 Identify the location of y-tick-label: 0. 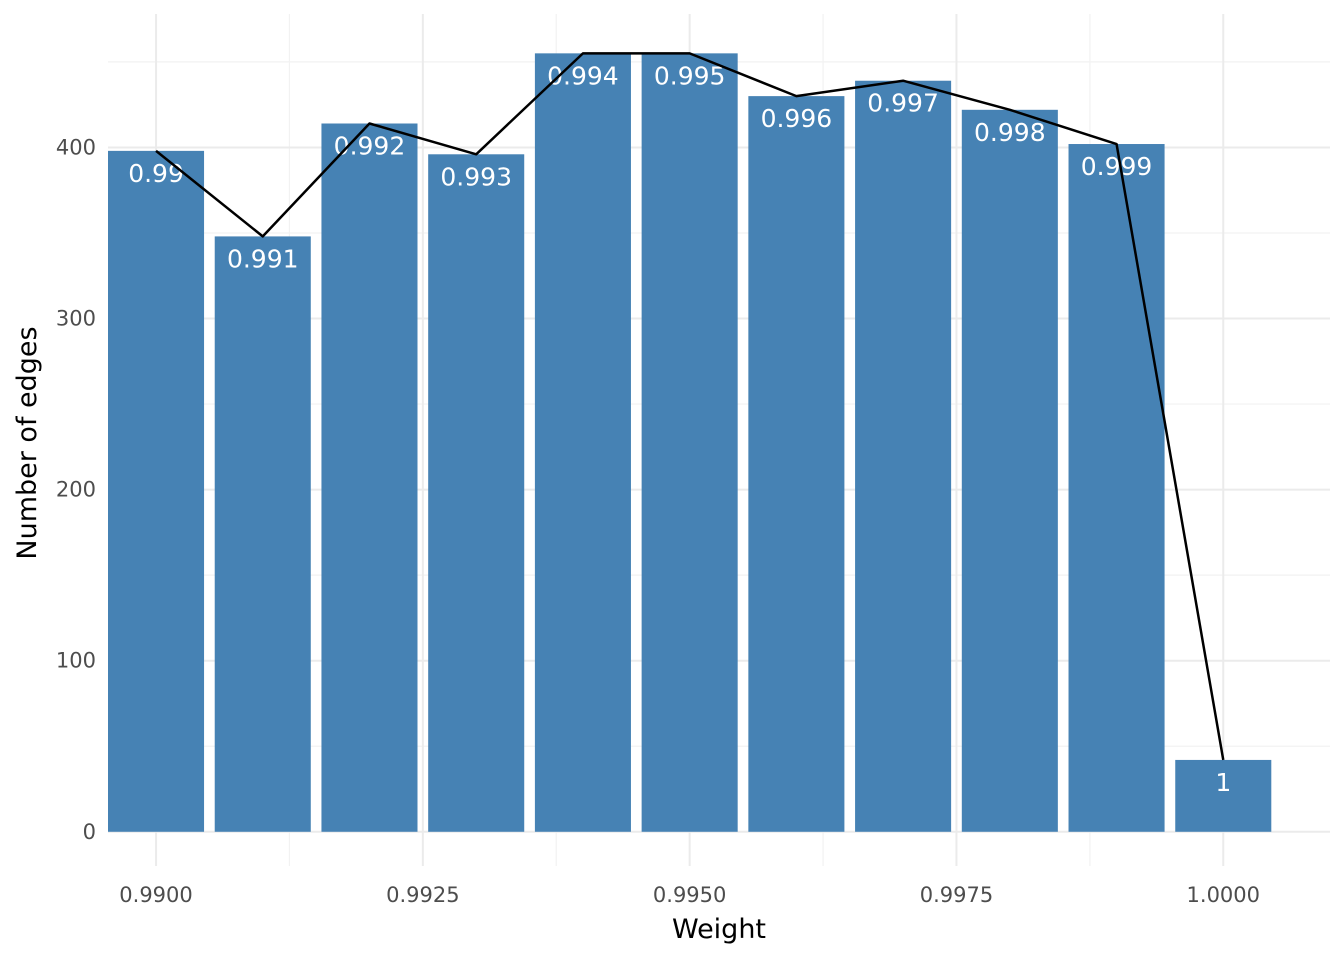
(89, 832).